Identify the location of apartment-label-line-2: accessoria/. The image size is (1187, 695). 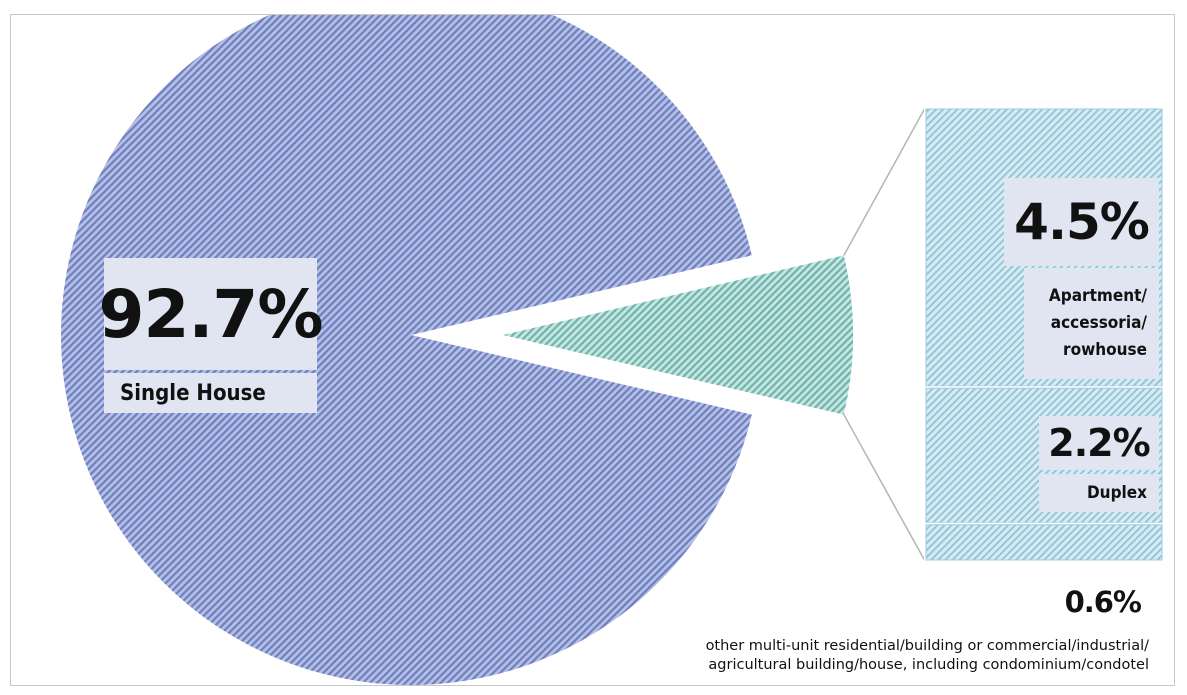
(1098, 323).